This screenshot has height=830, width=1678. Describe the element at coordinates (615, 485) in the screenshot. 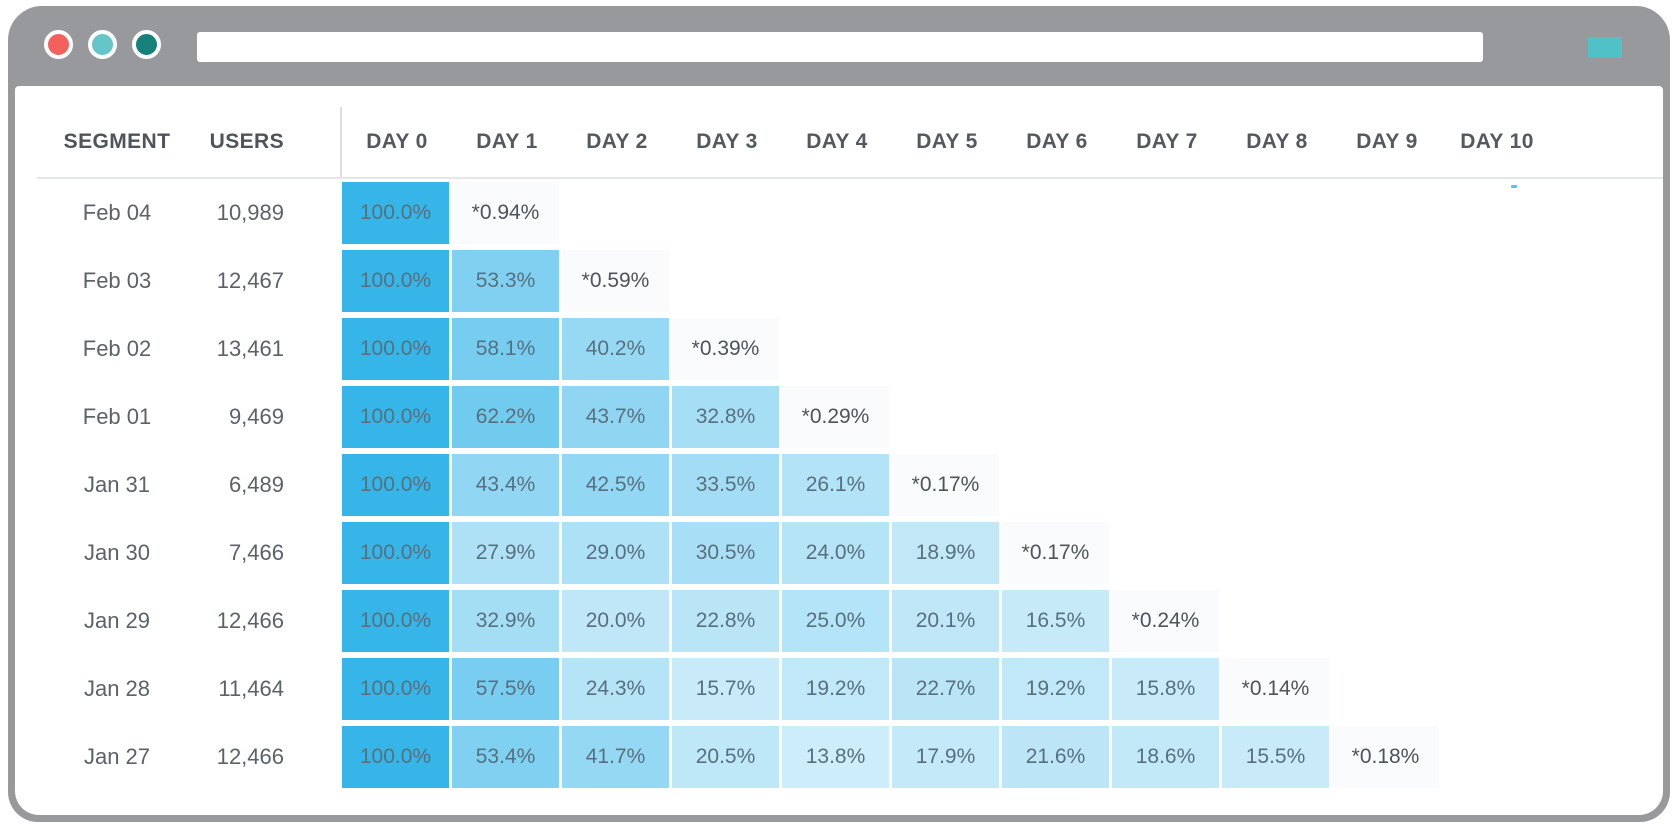

I see `retention-cell: 42.5%` at that location.